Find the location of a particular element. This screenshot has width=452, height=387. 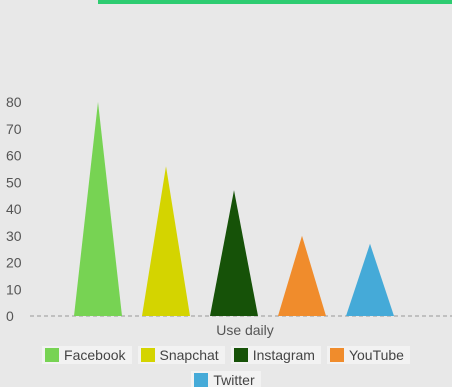

bar-facebook is located at coordinates (98, 209).